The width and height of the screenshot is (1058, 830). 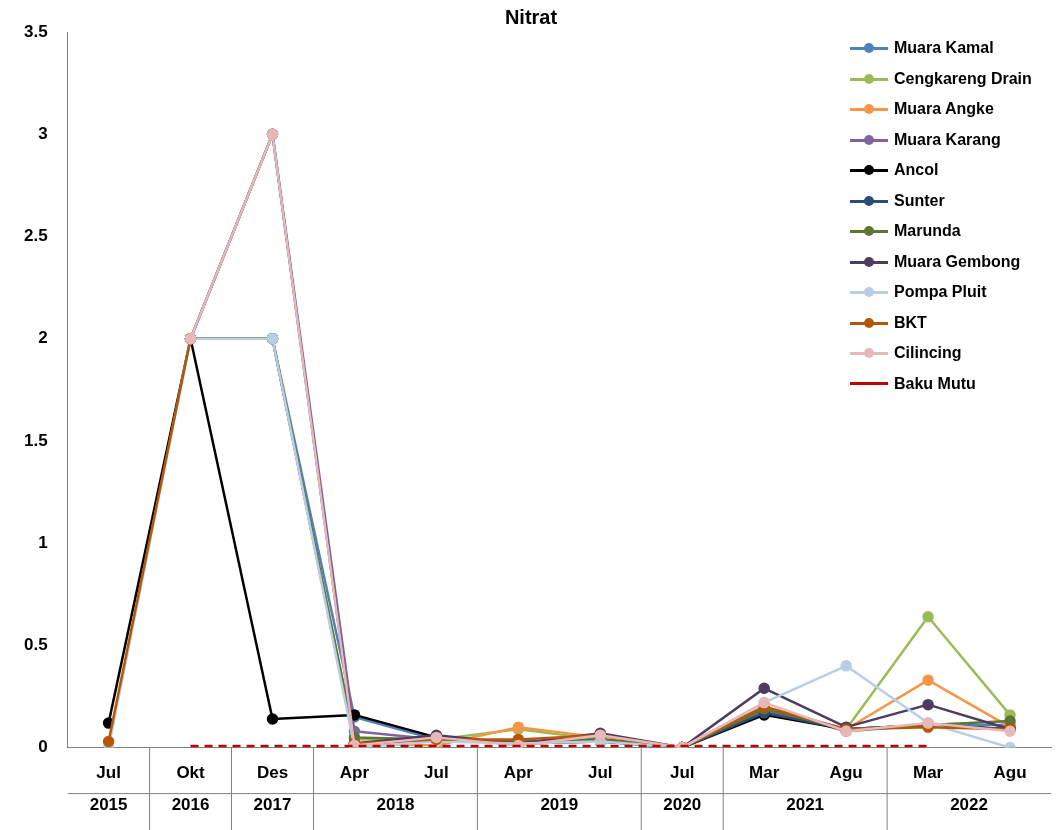 What do you see at coordinates (43, 542) in the screenshot?
I see `y-tick-label: 1` at bounding box center [43, 542].